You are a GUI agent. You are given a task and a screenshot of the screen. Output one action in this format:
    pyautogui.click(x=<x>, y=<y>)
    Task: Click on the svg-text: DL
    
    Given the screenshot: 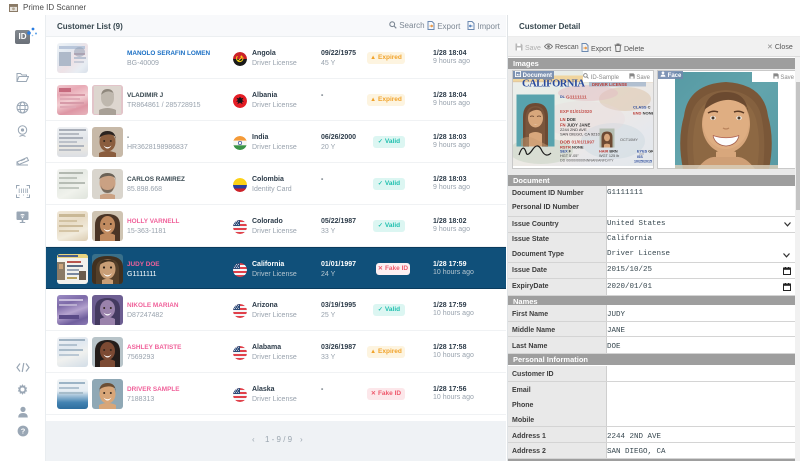 What is the action you would take?
    pyautogui.click(x=563, y=97)
    